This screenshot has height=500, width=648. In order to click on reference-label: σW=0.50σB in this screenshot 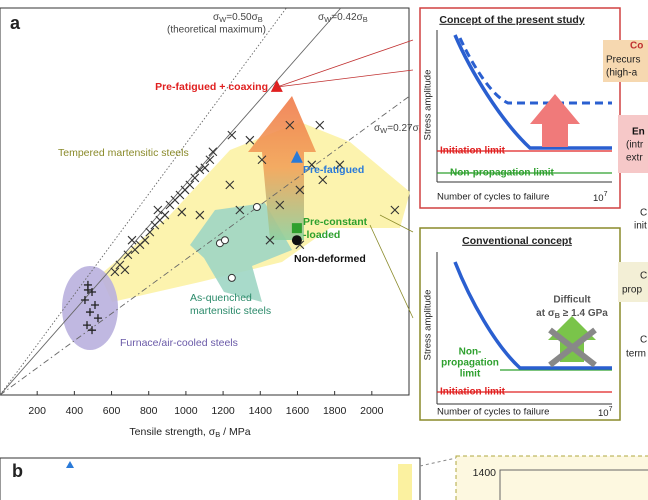, I will do `click(238, 18)`.